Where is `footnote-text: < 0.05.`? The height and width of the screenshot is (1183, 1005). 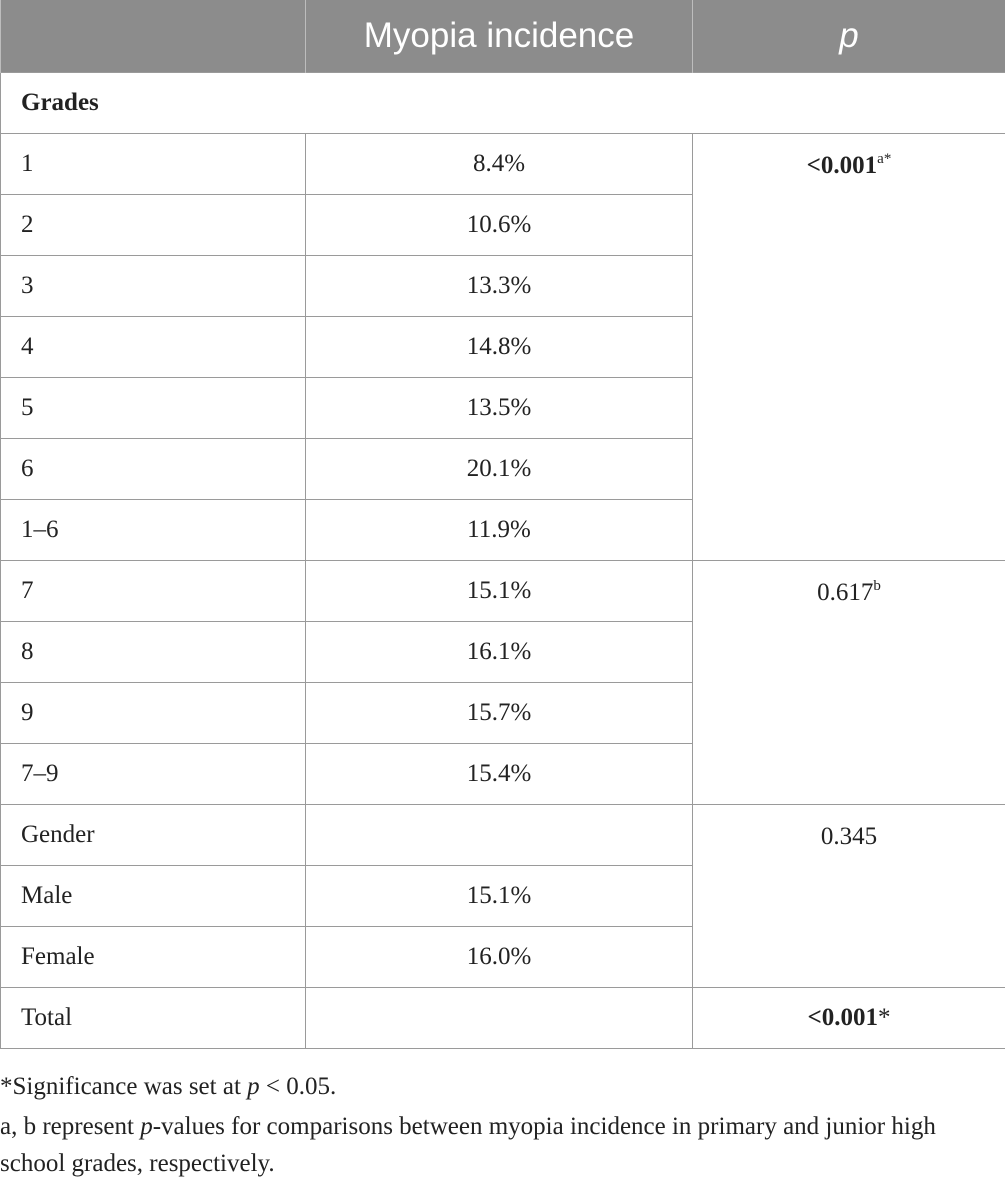
footnote-text: < 0.05. is located at coordinates (298, 1086).